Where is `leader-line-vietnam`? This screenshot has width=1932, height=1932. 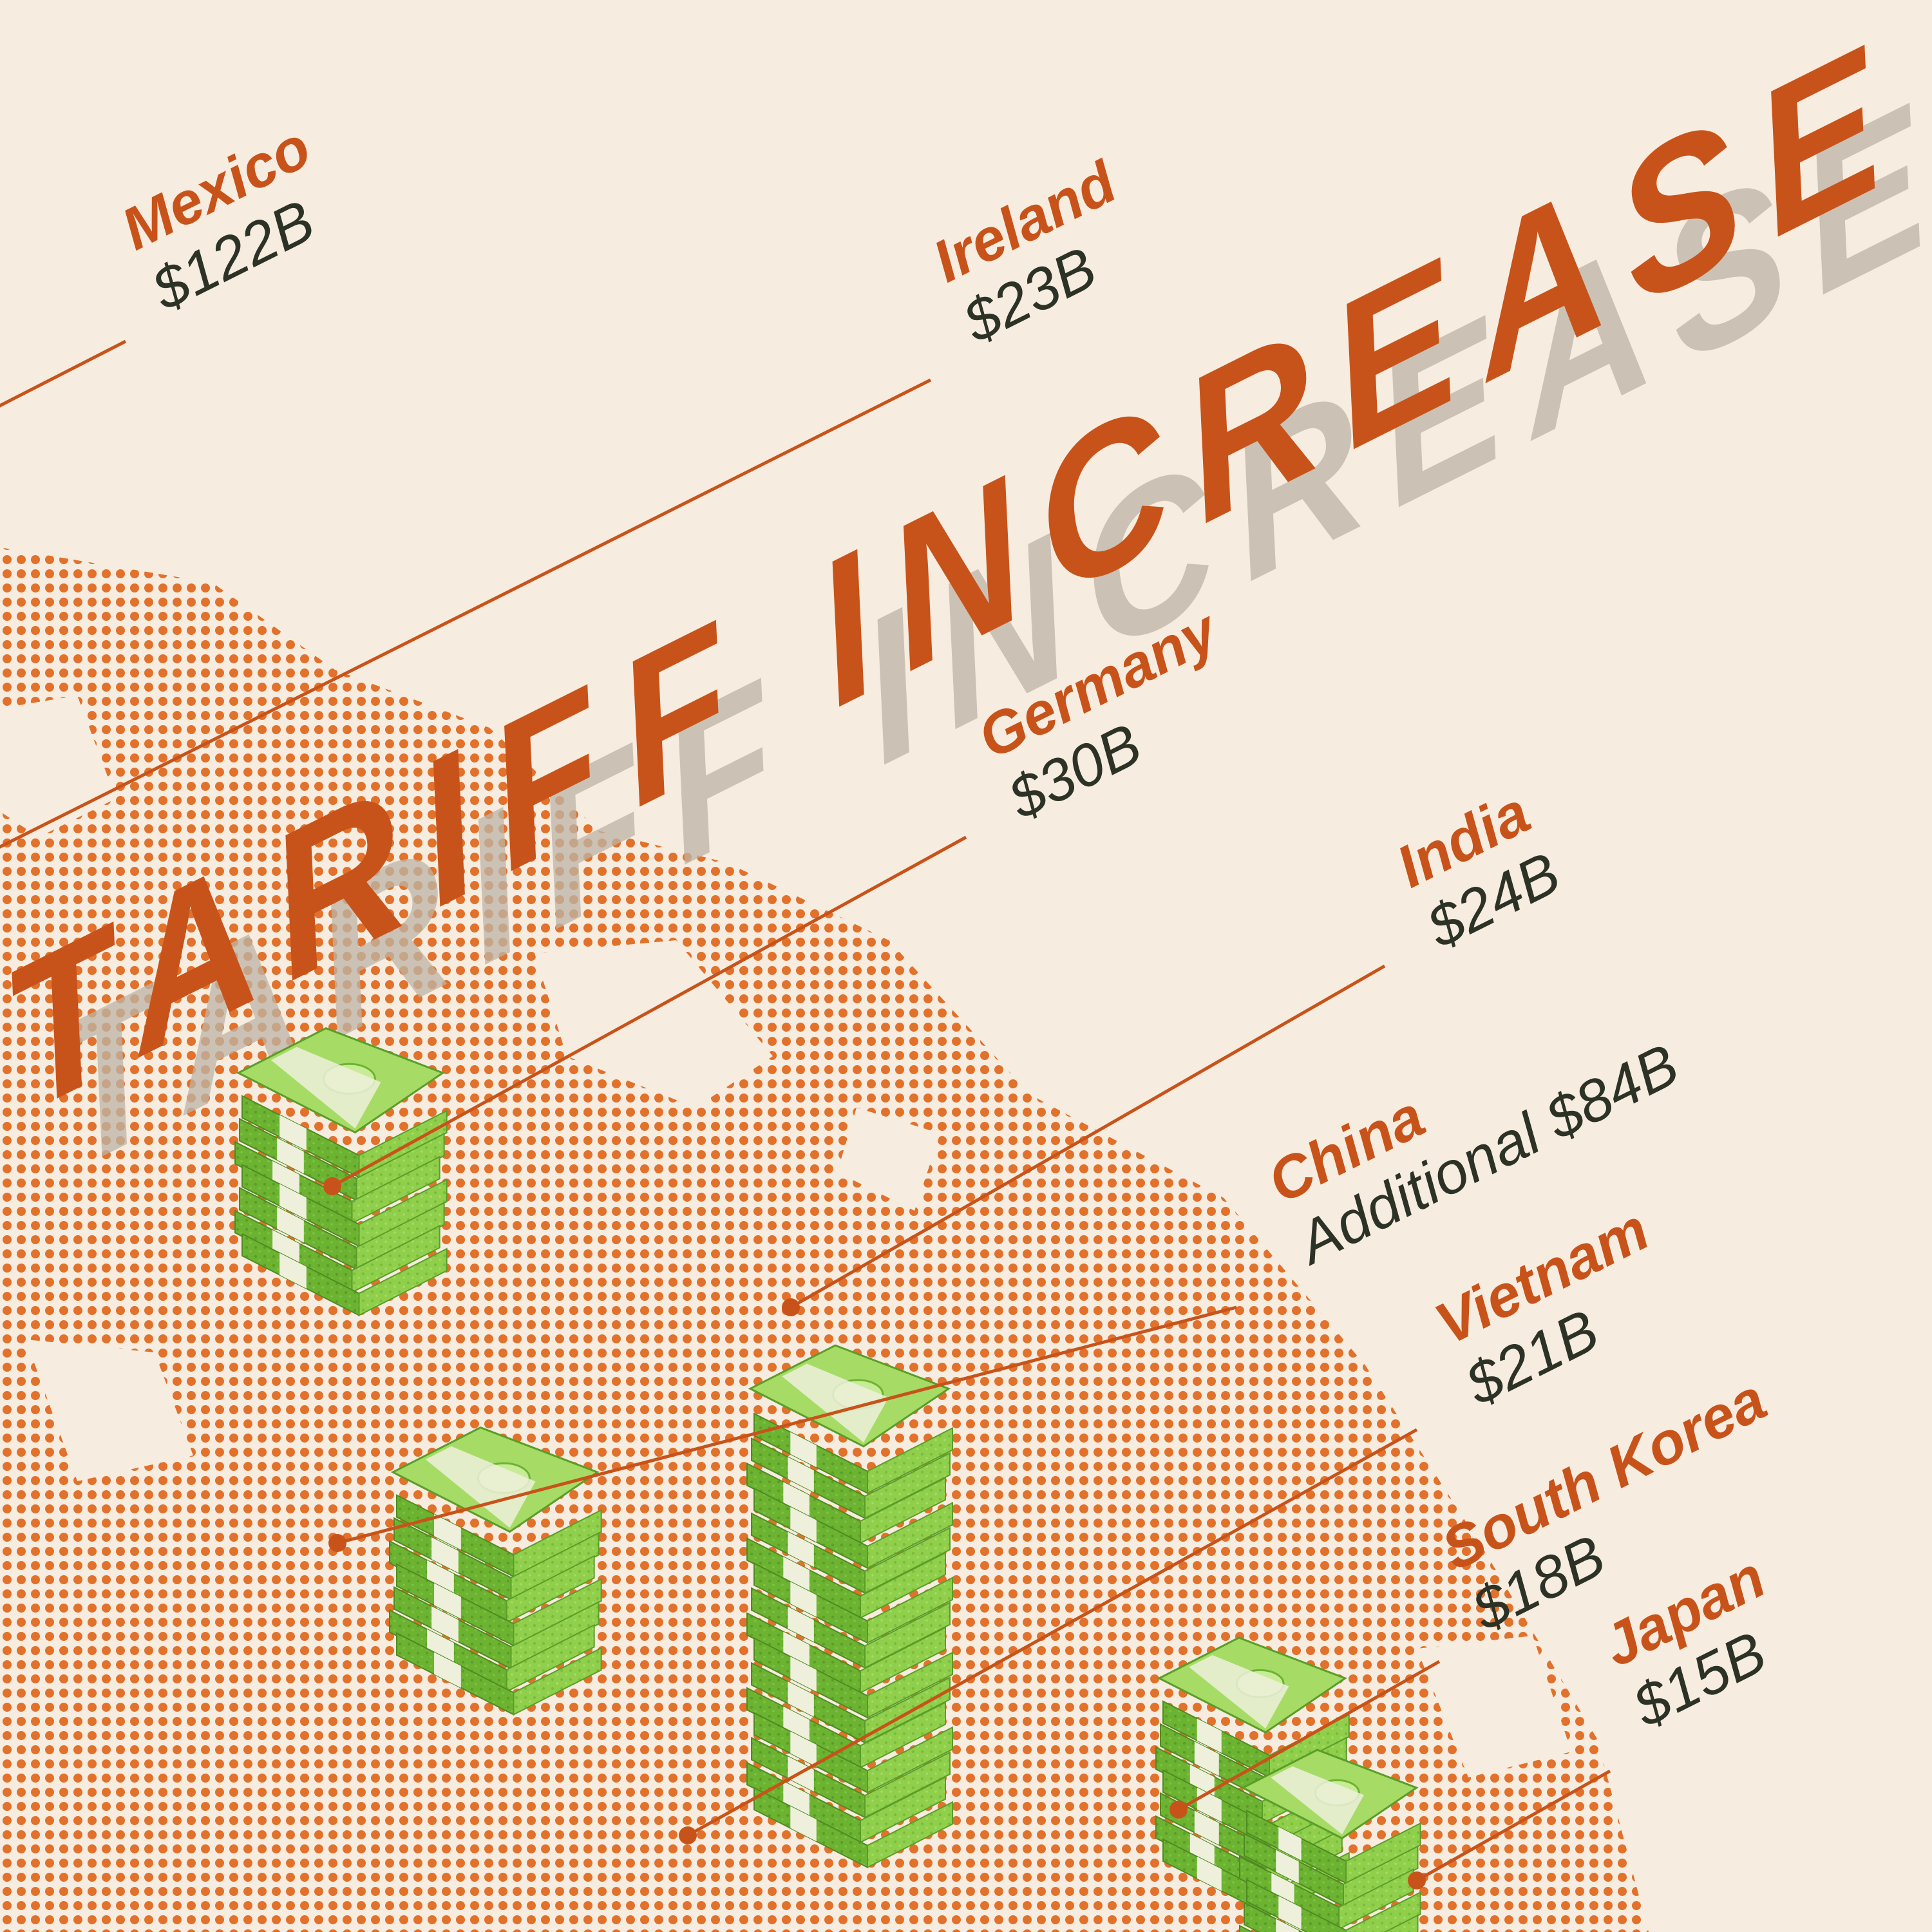 leader-line-vietnam is located at coordinates (1052, 1632).